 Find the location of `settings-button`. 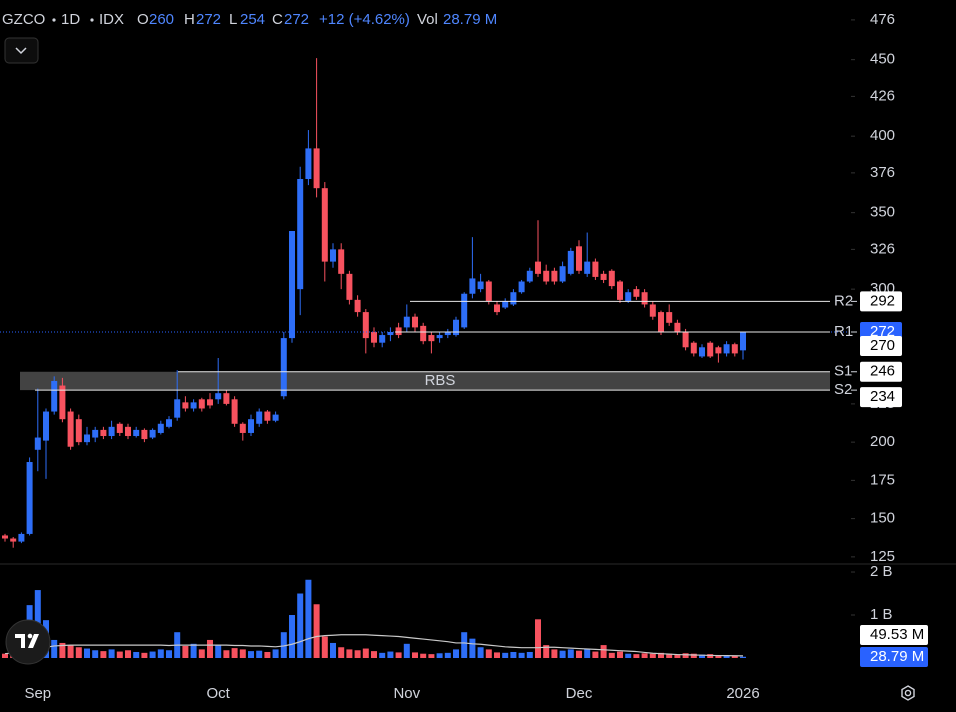

settings-button is located at coordinates (908, 693).